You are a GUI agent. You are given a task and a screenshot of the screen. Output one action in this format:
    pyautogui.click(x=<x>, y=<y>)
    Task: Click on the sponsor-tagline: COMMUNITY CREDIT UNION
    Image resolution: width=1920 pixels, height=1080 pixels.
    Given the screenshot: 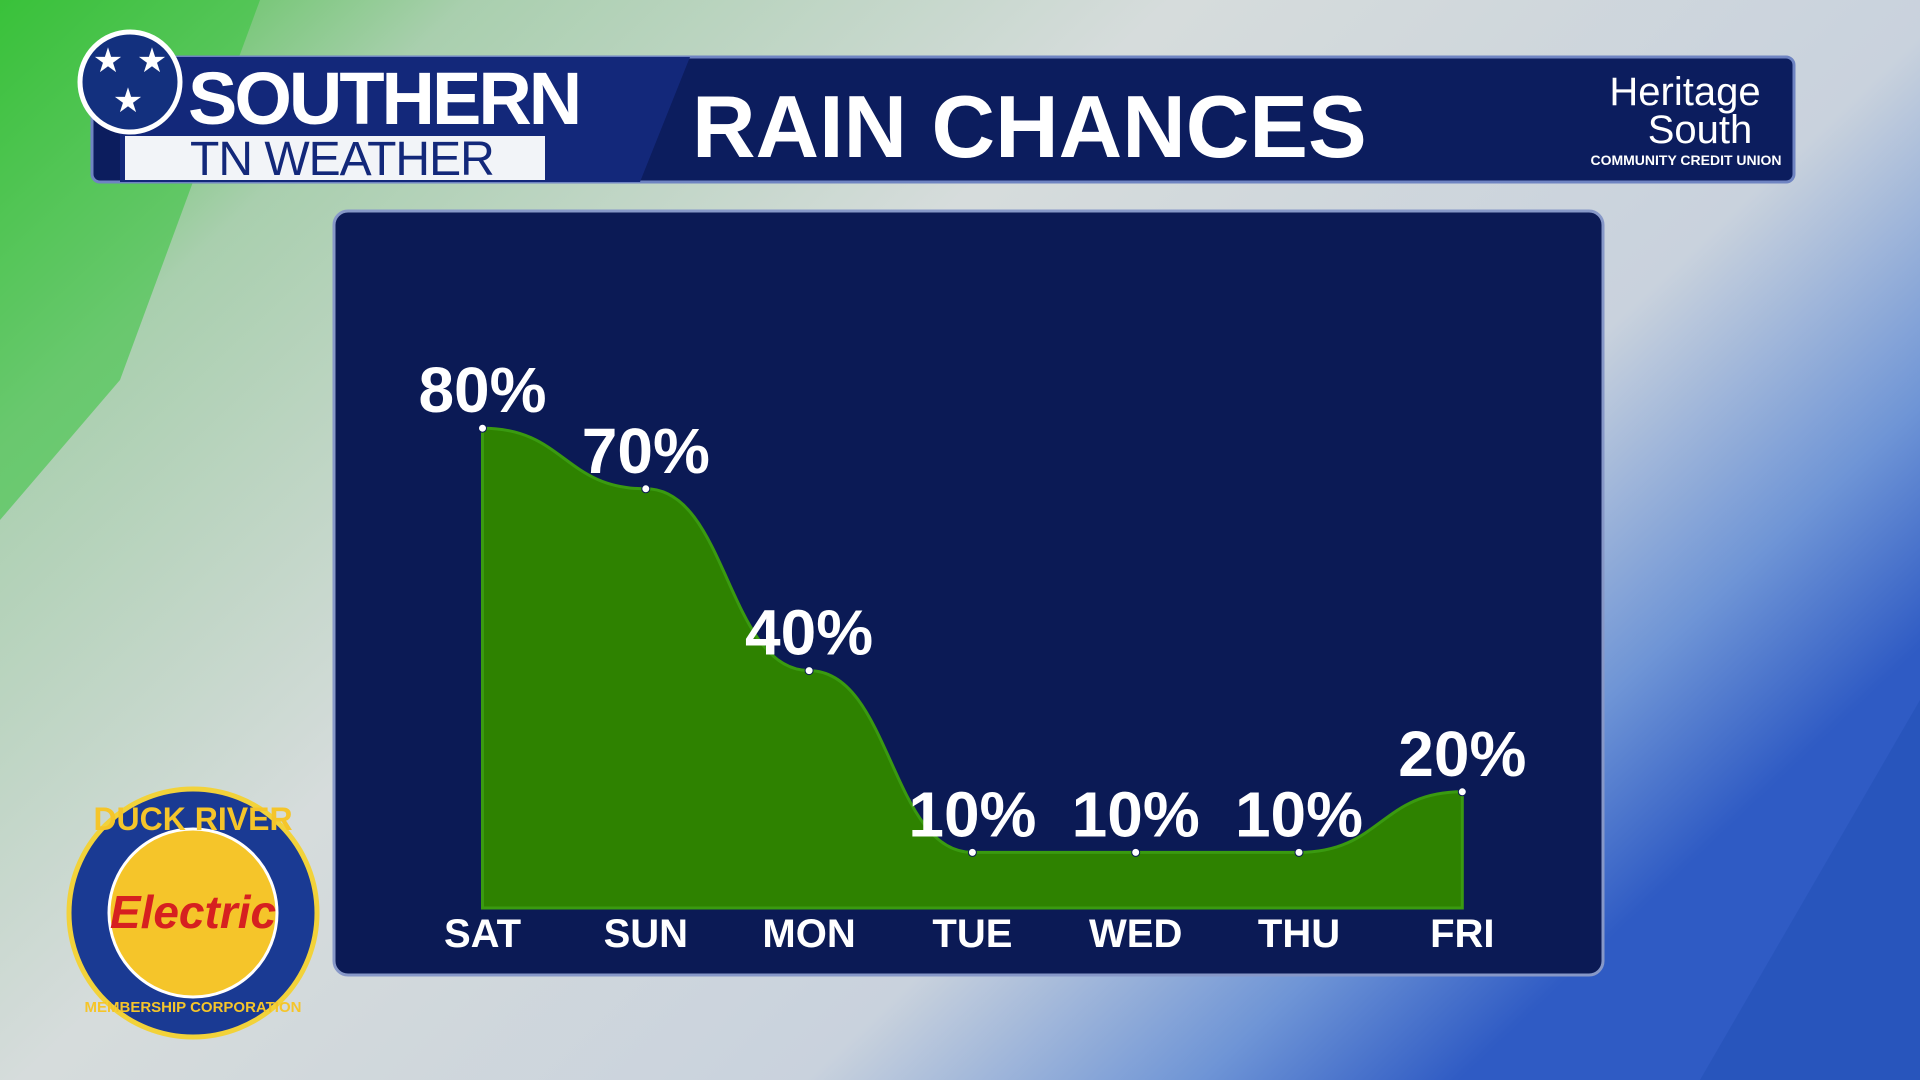 What is the action you would take?
    pyautogui.click(x=1685, y=160)
    